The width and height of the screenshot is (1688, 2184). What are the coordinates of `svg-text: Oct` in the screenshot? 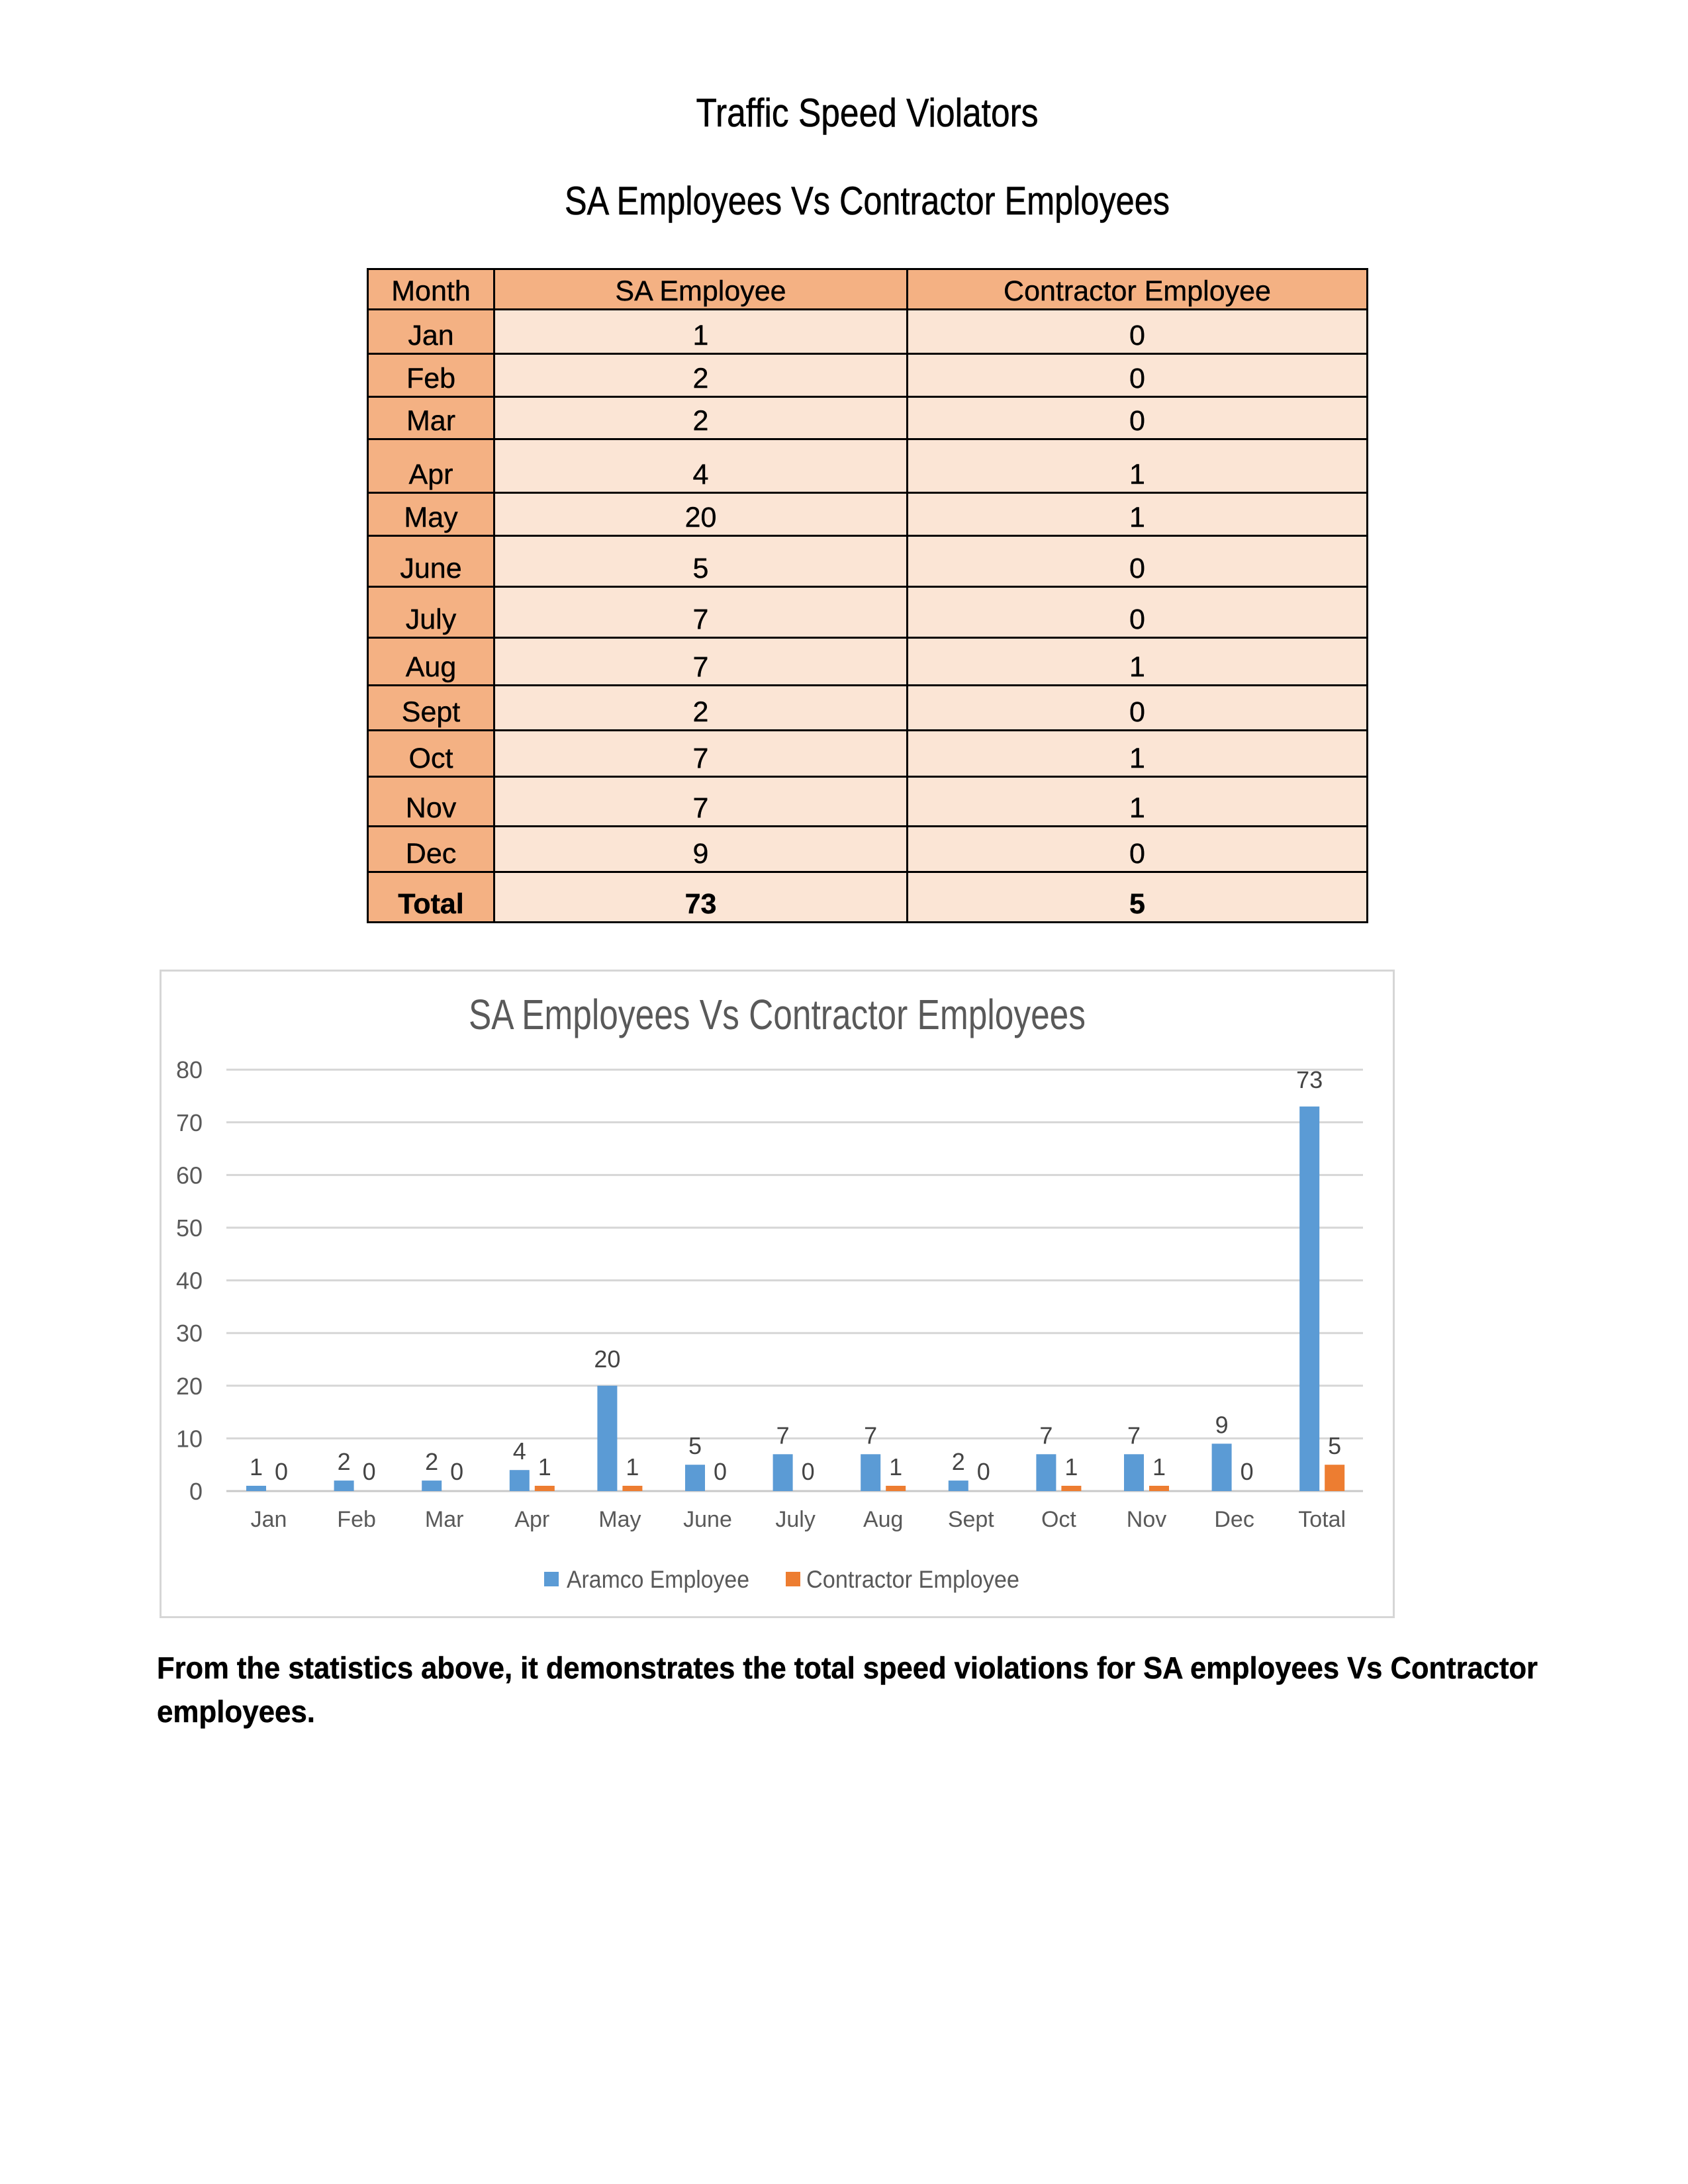 It's located at (1058, 1519).